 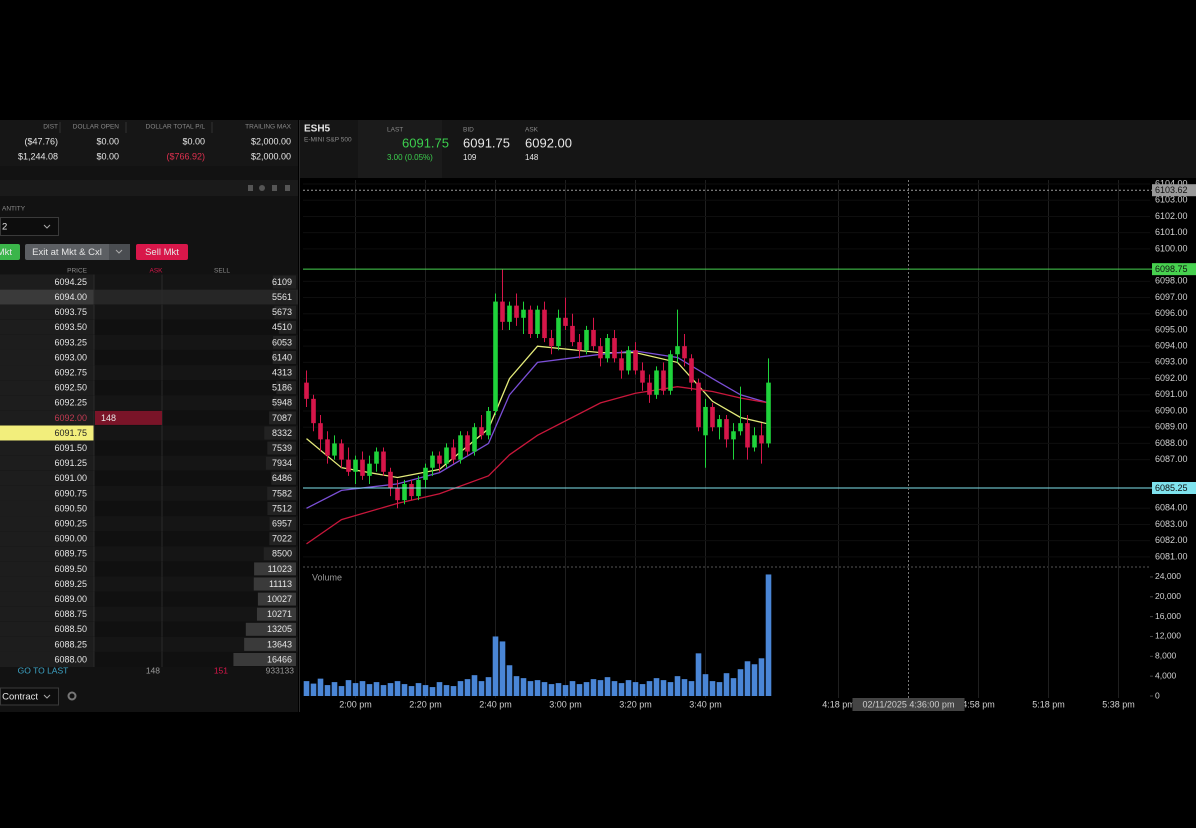 What do you see at coordinates (1174, 269) in the screenshot?
I see `price-level-box` at bounding box center [1174, 269].